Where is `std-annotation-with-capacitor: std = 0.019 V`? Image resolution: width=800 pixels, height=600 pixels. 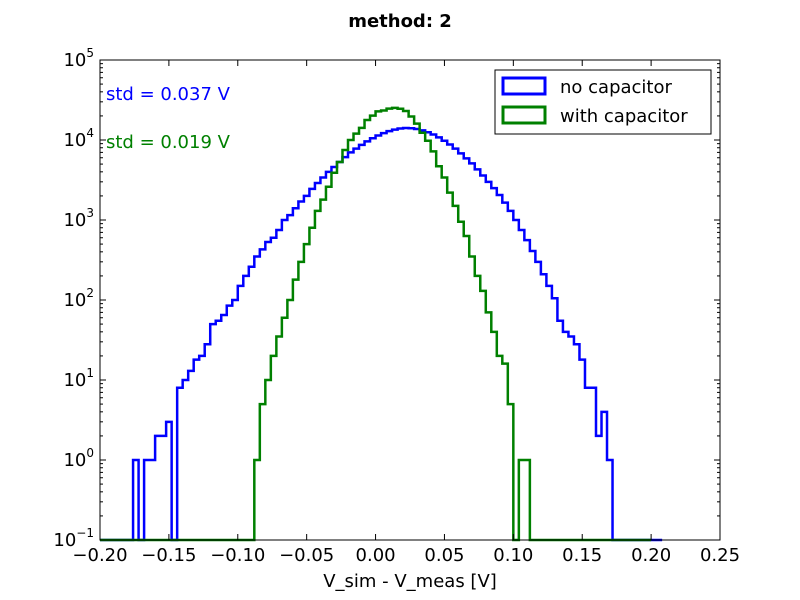
std-annotation-with-capacitor: std = 0.019 V is located at coordinates (168, 142).